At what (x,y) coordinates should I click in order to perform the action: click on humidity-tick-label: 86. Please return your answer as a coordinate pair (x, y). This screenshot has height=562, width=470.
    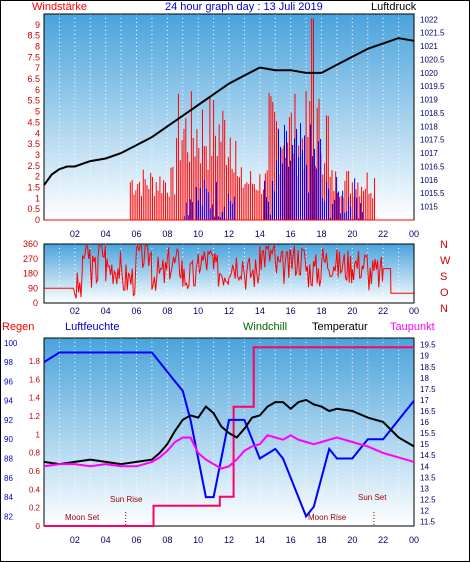
    Looking at the image, I should click on (8, 478).